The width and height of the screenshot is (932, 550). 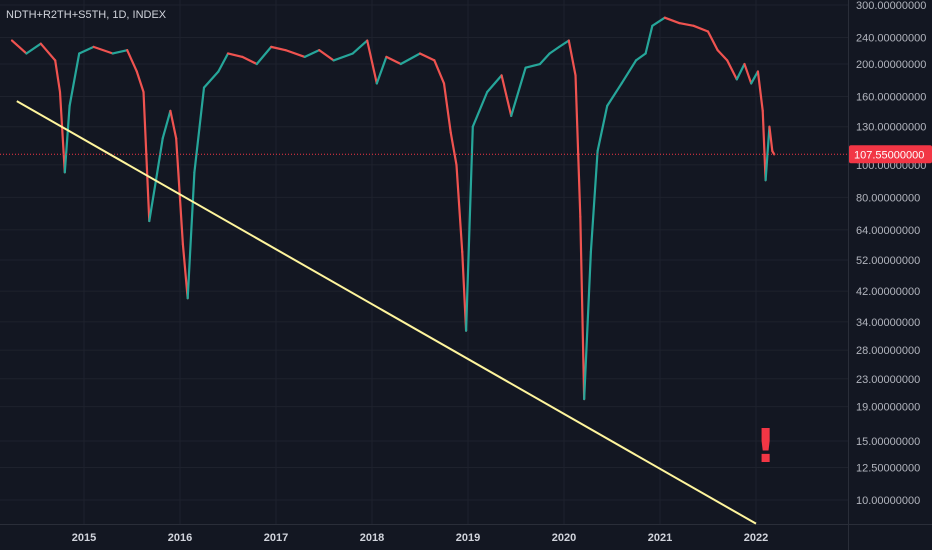 I want to click on x-tick-label: 2019, so click(x=468, y=538).